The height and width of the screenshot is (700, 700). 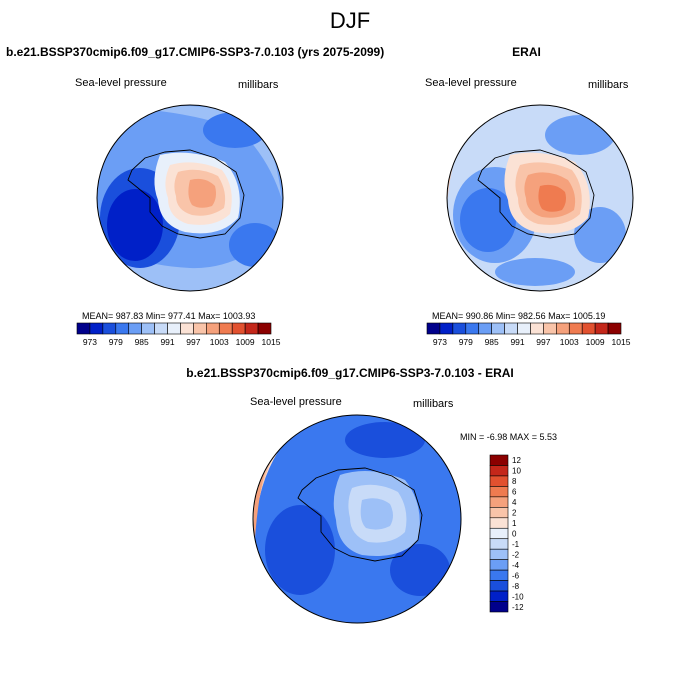 I want to click on panel2-colorbar-tick-label: 973, so click(x=440, y=342).